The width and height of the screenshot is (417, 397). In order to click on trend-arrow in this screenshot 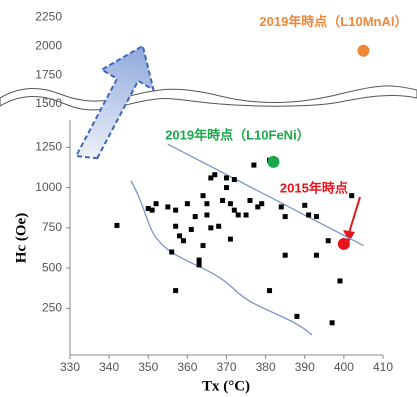, I will do `click(114, 102)`.